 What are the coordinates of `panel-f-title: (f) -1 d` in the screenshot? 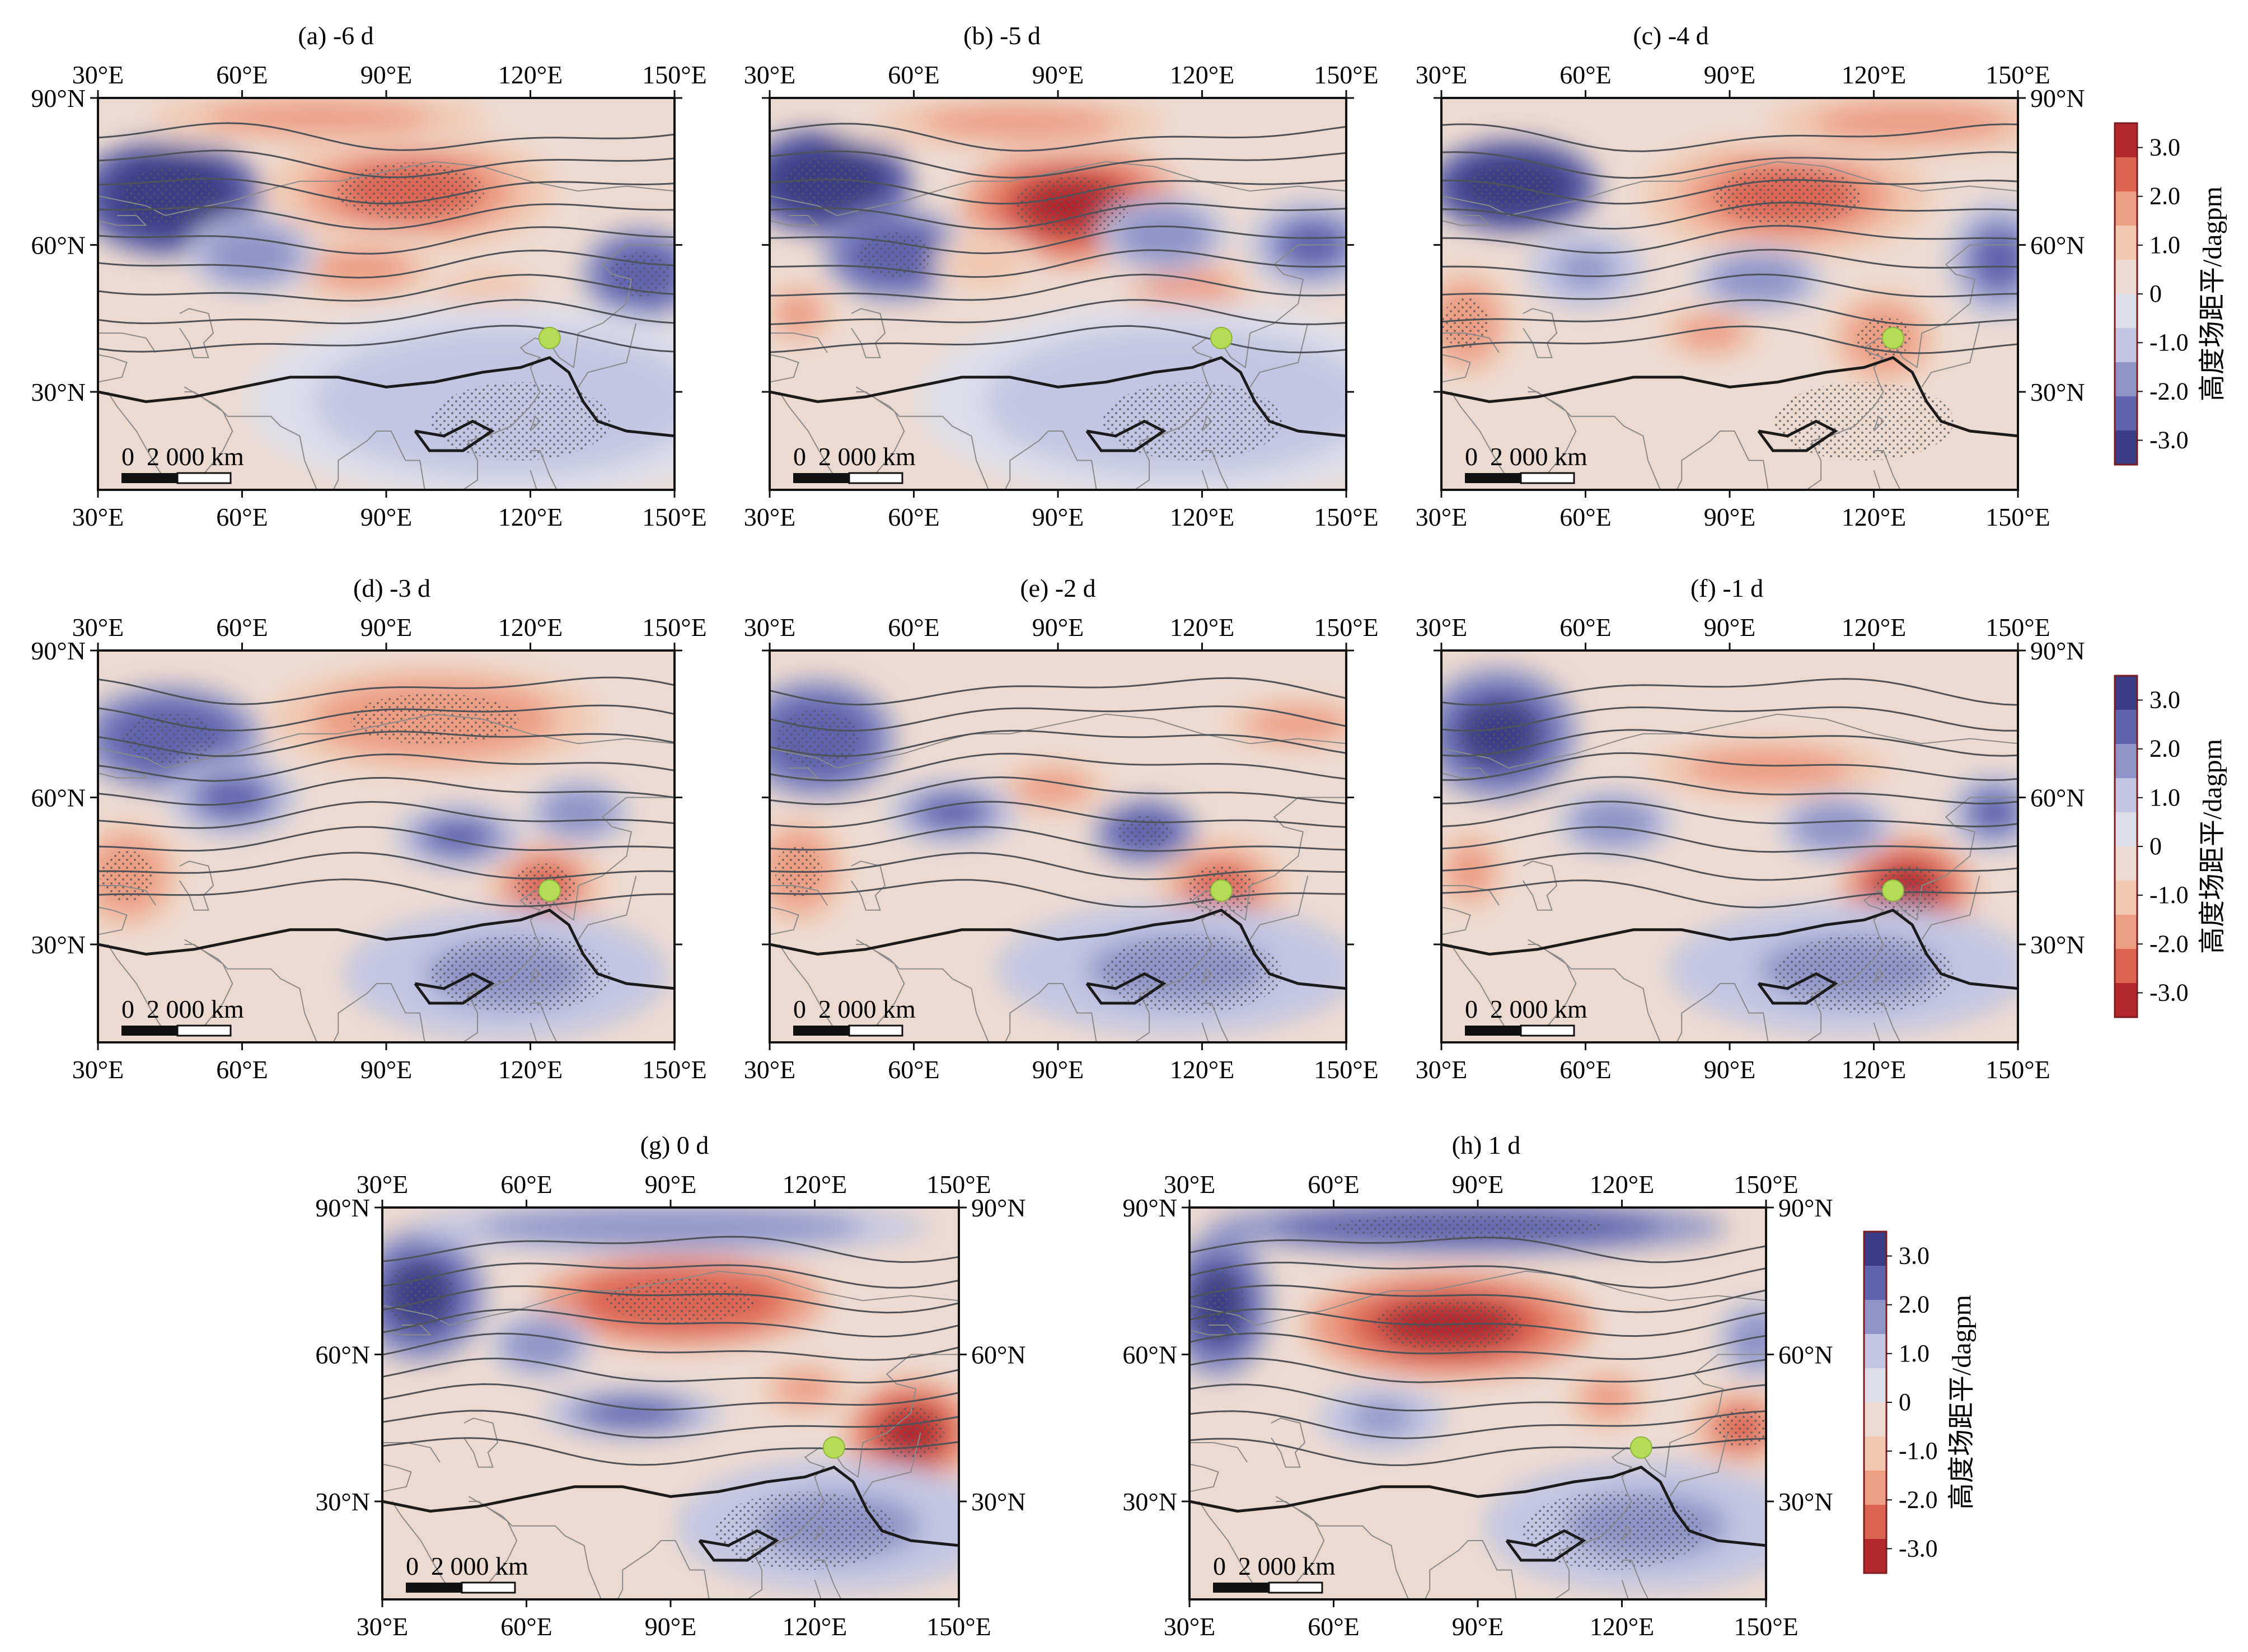 It's located at (1726, 588).